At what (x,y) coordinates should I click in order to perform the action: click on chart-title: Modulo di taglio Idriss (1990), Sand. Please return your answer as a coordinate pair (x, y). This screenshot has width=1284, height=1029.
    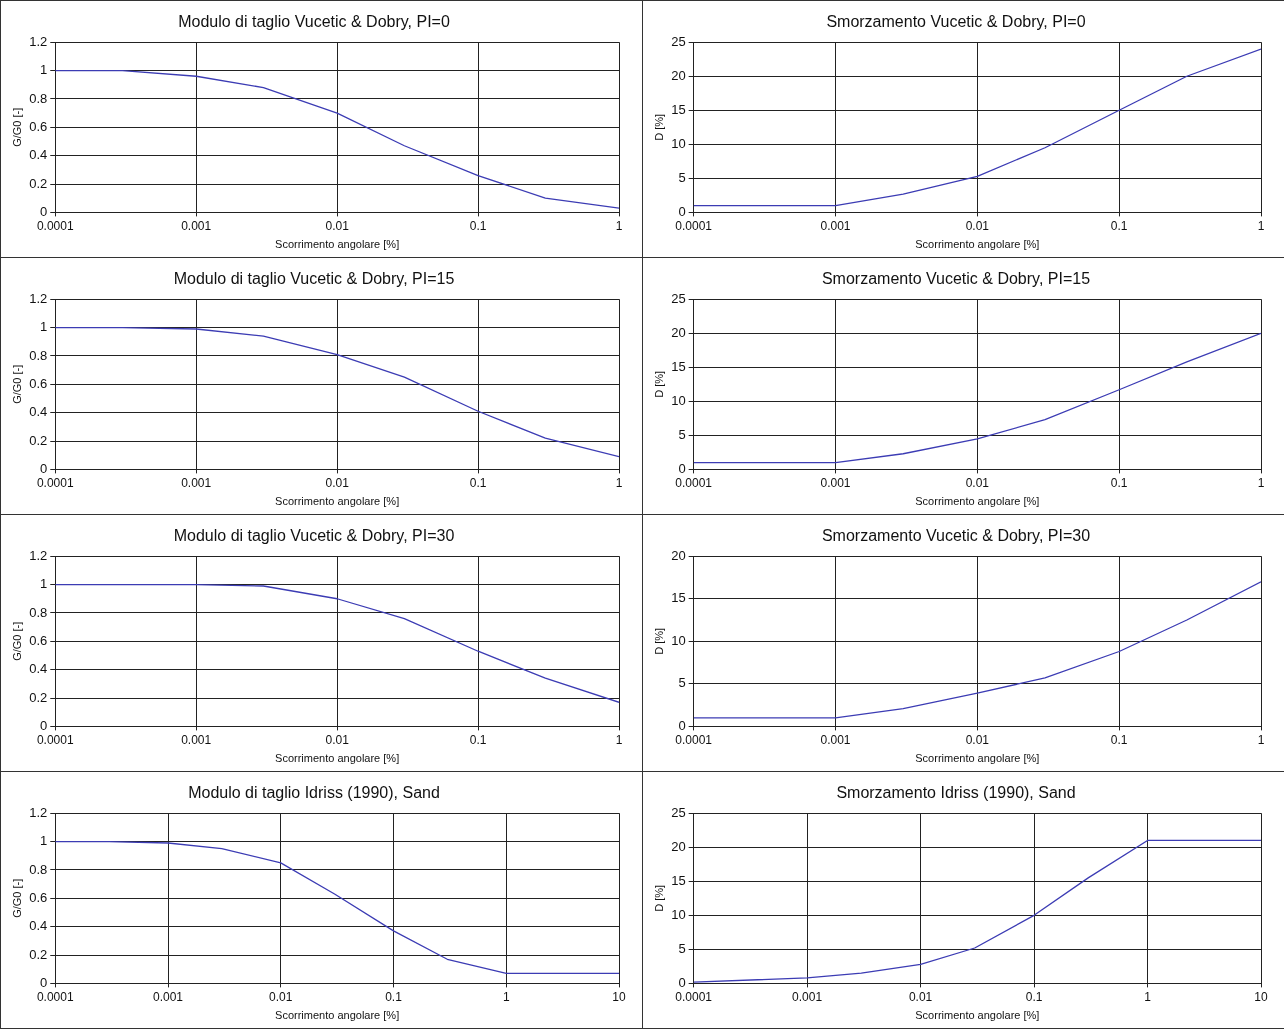
    Looking at the image, I should click on (314, 793).